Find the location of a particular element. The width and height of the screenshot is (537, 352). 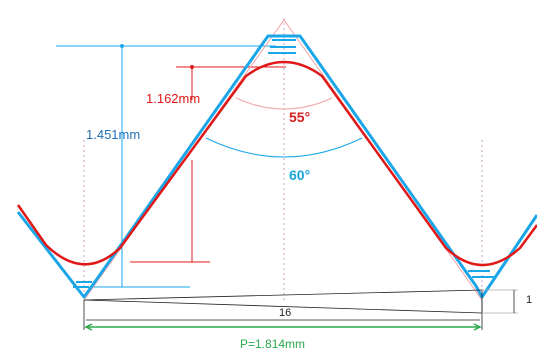

taper-wedge is located at coordinates (300, 309).